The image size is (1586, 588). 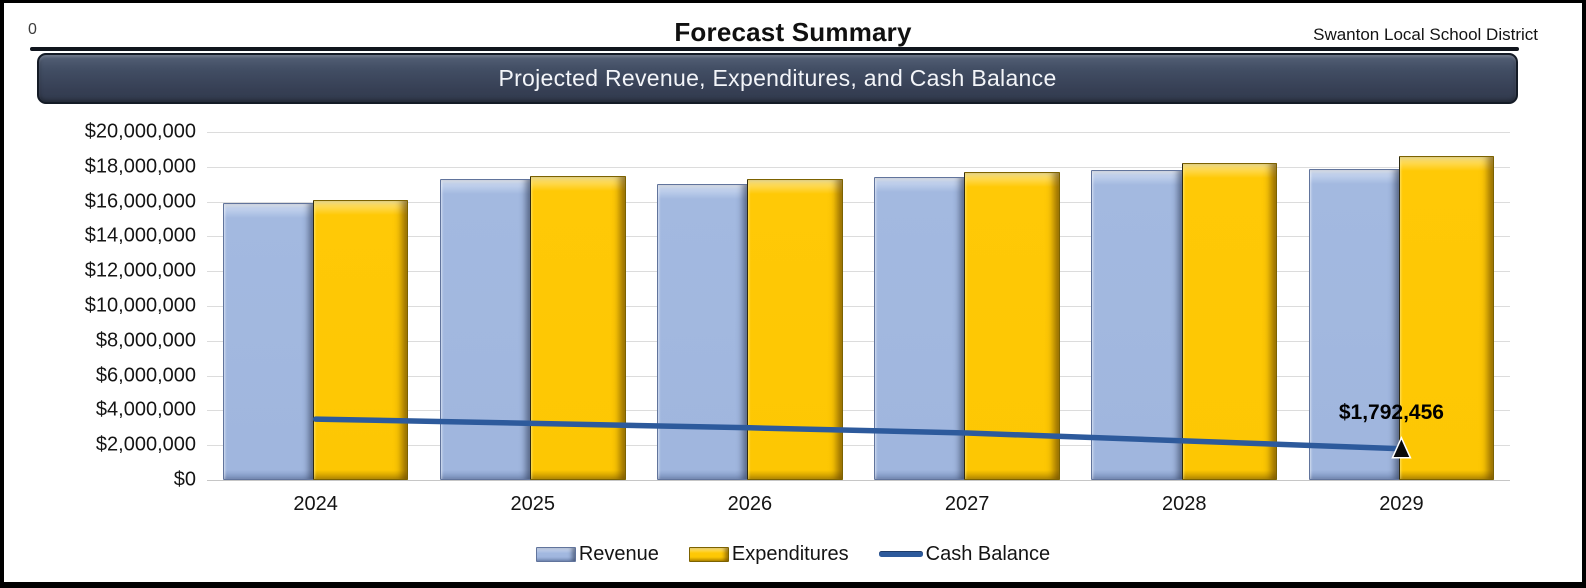 What do you see at coordinates (578, 328) in the screenshot?
I see `expenditures-bar-2025` at bounding box center [578, 328].